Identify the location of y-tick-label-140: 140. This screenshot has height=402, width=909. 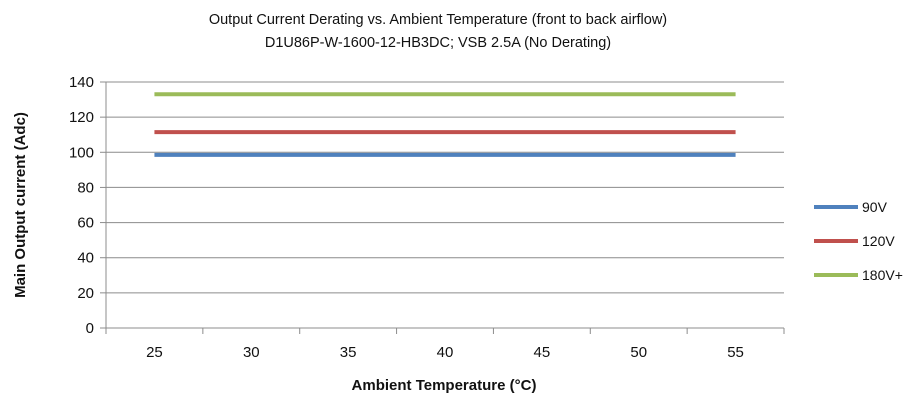
(81, 82).